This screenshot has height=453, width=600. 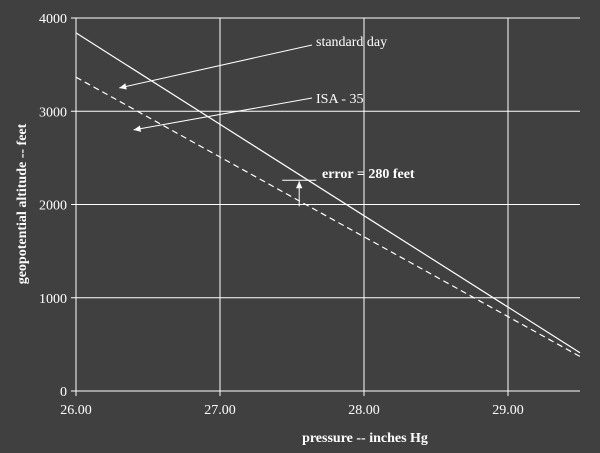 What do you see at coordinates (351, 42) in the screenshot?
I see `annotation-standard-day: standard day` at bounding box center [351, 42].